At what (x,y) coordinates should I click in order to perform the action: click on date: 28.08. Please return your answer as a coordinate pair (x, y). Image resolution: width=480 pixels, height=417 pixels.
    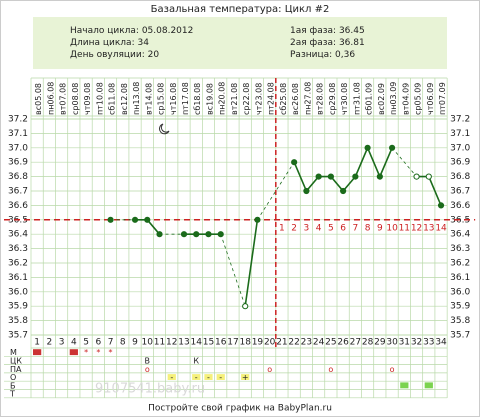
    Looking at the image, I should click on (319, 94).